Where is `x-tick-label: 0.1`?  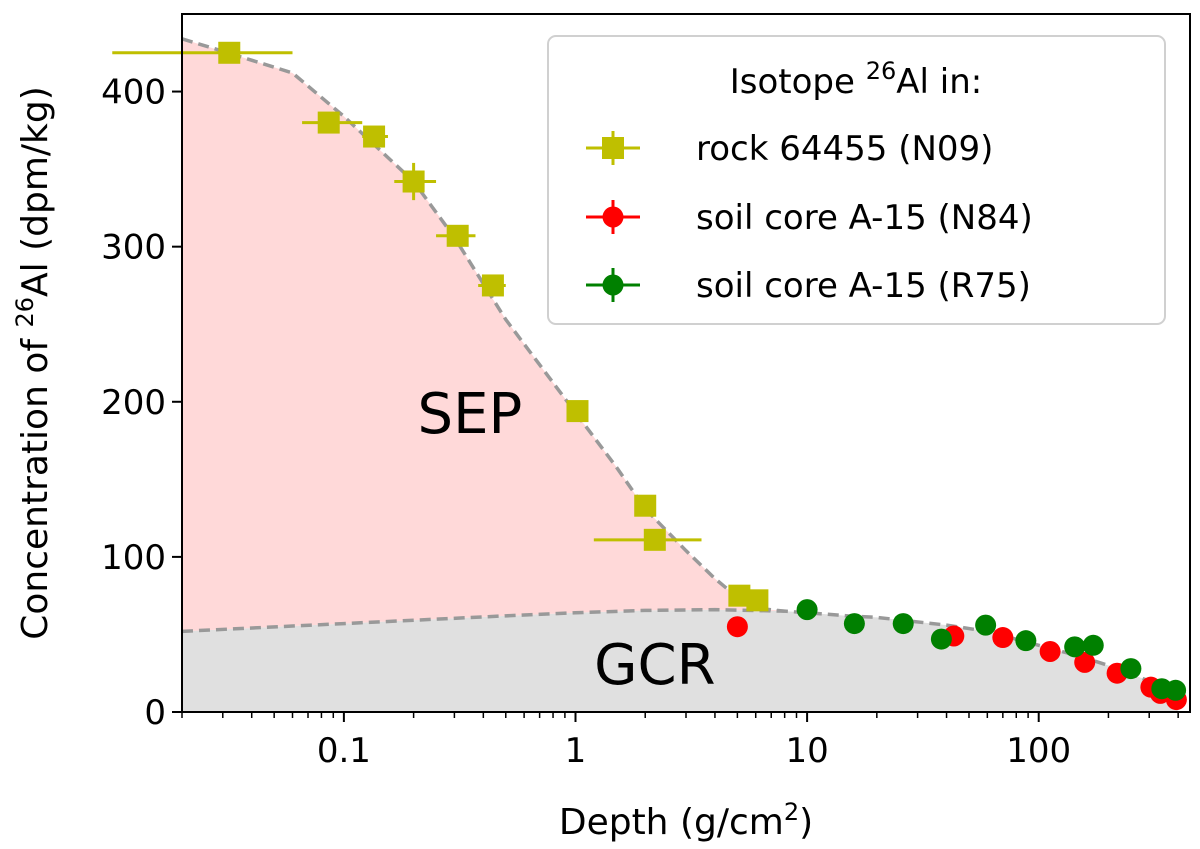
x-tick-label: 0.1 is located at coordinates (344, 751).